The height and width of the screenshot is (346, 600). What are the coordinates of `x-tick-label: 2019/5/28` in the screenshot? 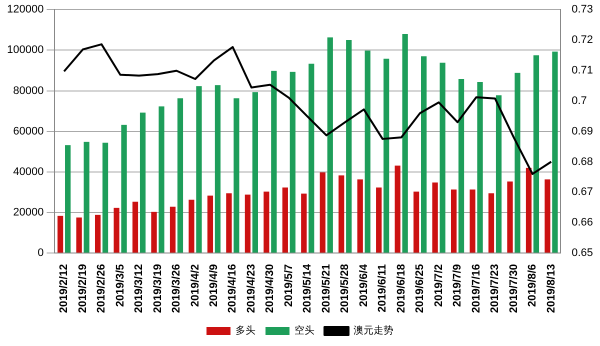 It's located at (345, 288).